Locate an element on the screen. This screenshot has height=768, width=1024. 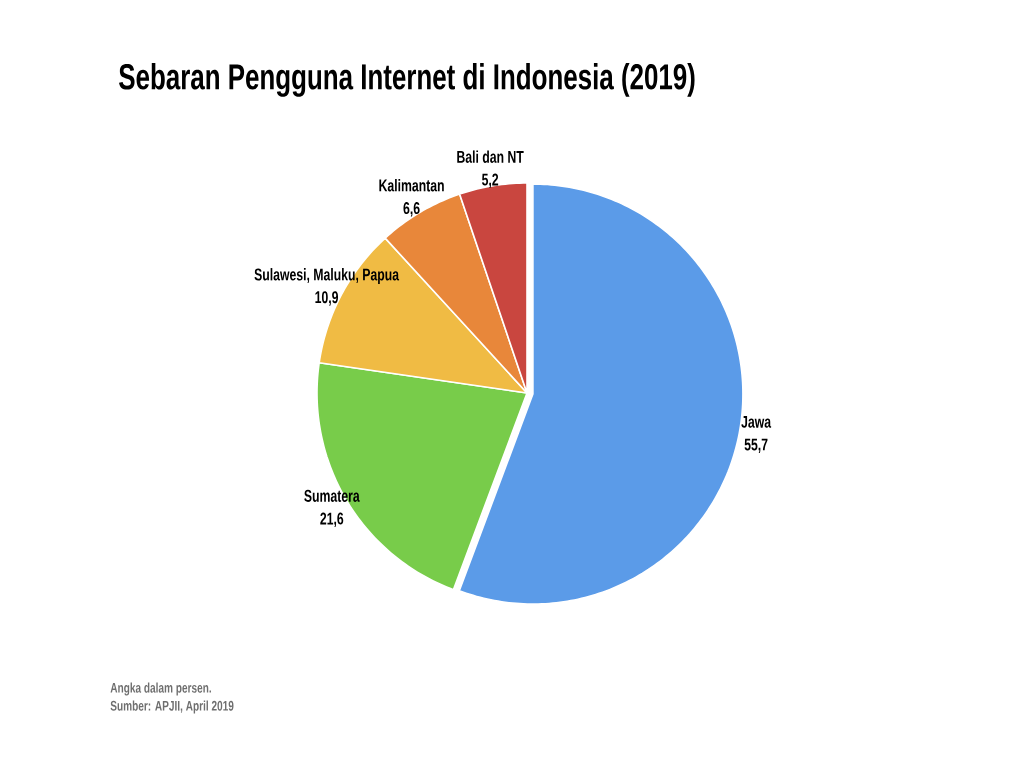
text: Sumber: APJII, April 2019 is located at coordinates (172, 707).